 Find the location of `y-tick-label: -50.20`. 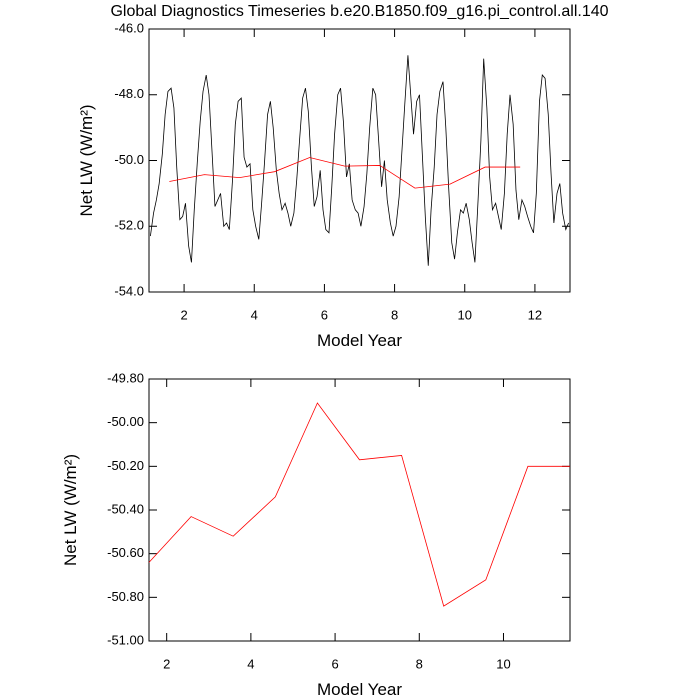

y-tick-label: -50.20 is located at coordinates (125, 465).